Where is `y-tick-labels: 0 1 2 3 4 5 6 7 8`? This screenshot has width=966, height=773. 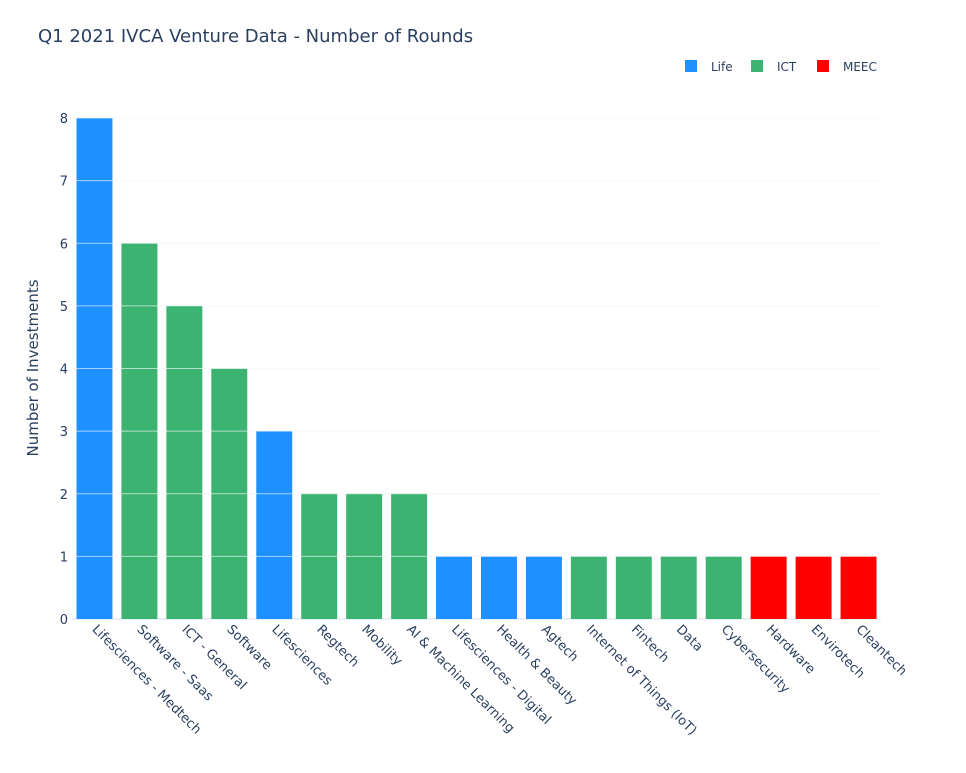
y-tick-labels: 0 1 2 3 4 5 6 7 8 is located at coordinates (64, 370).